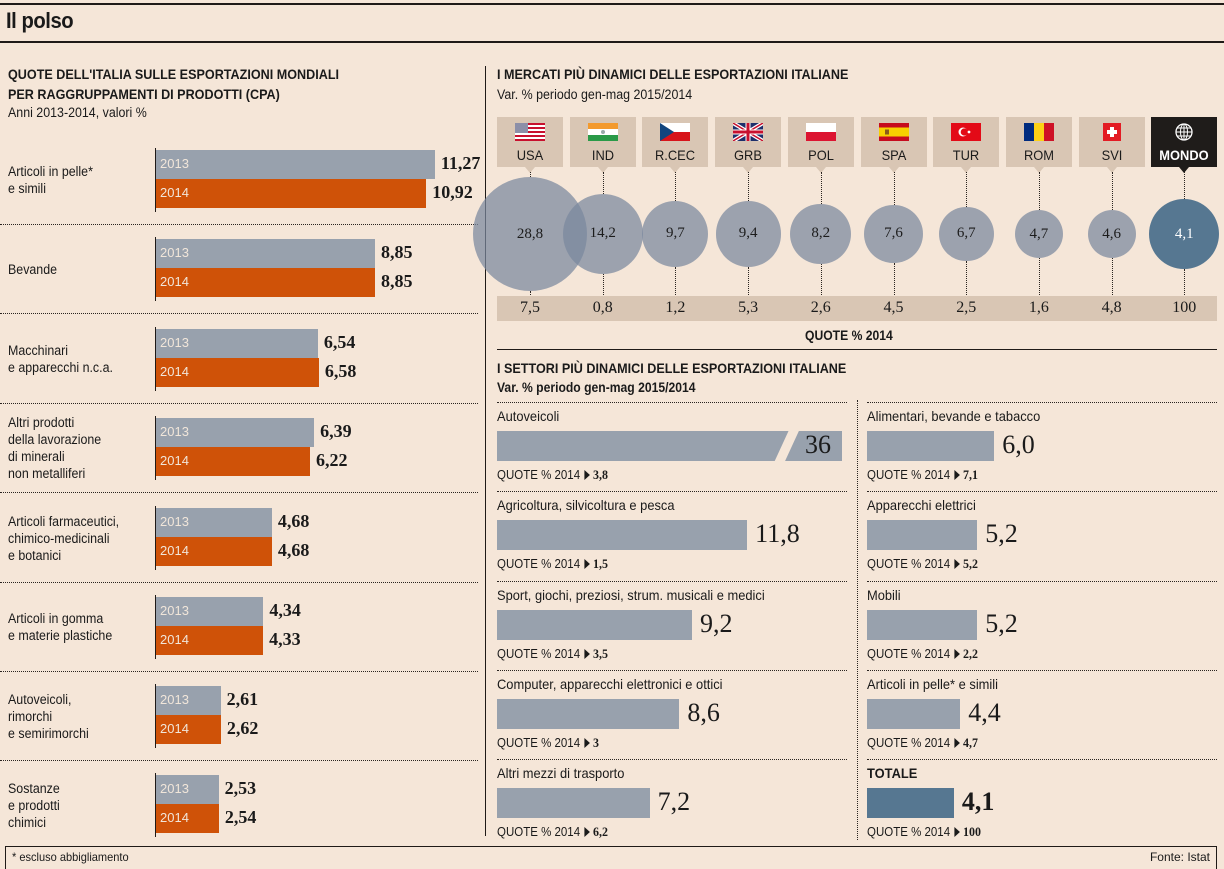  Describe the element at coordinates (530, 307) in the screenshot. I see `market-quota-value: 7,5` at that location.